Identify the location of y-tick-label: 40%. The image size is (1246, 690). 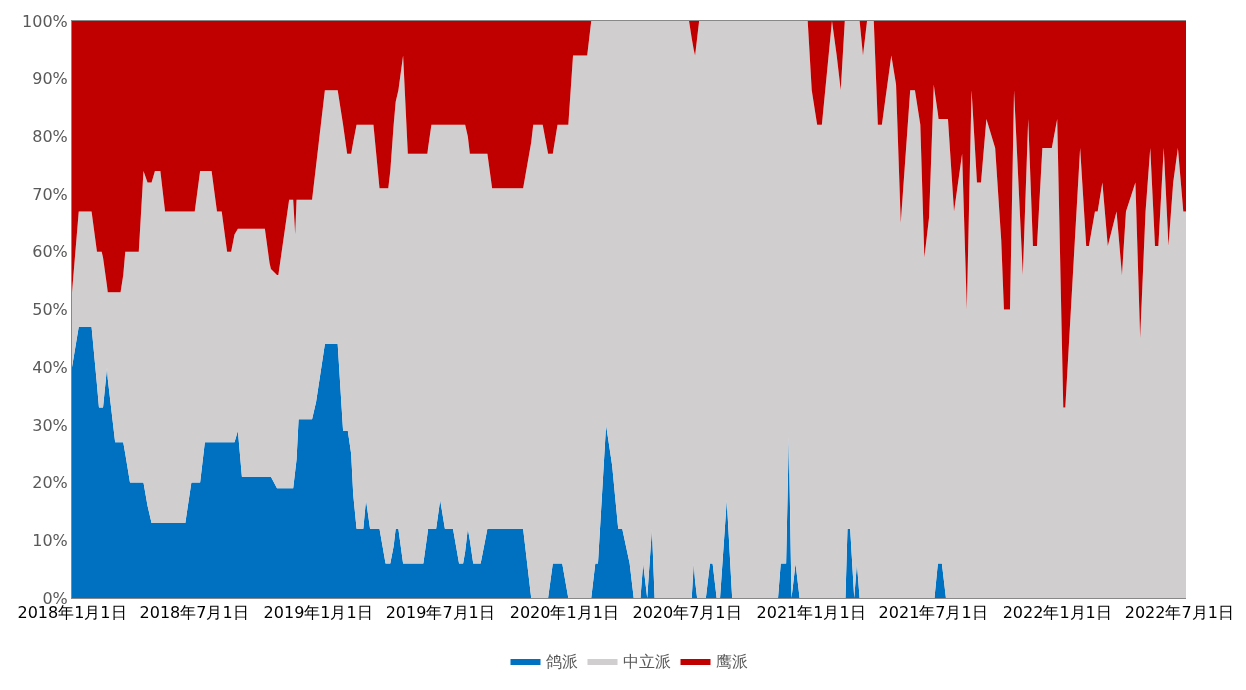
(50, 367).